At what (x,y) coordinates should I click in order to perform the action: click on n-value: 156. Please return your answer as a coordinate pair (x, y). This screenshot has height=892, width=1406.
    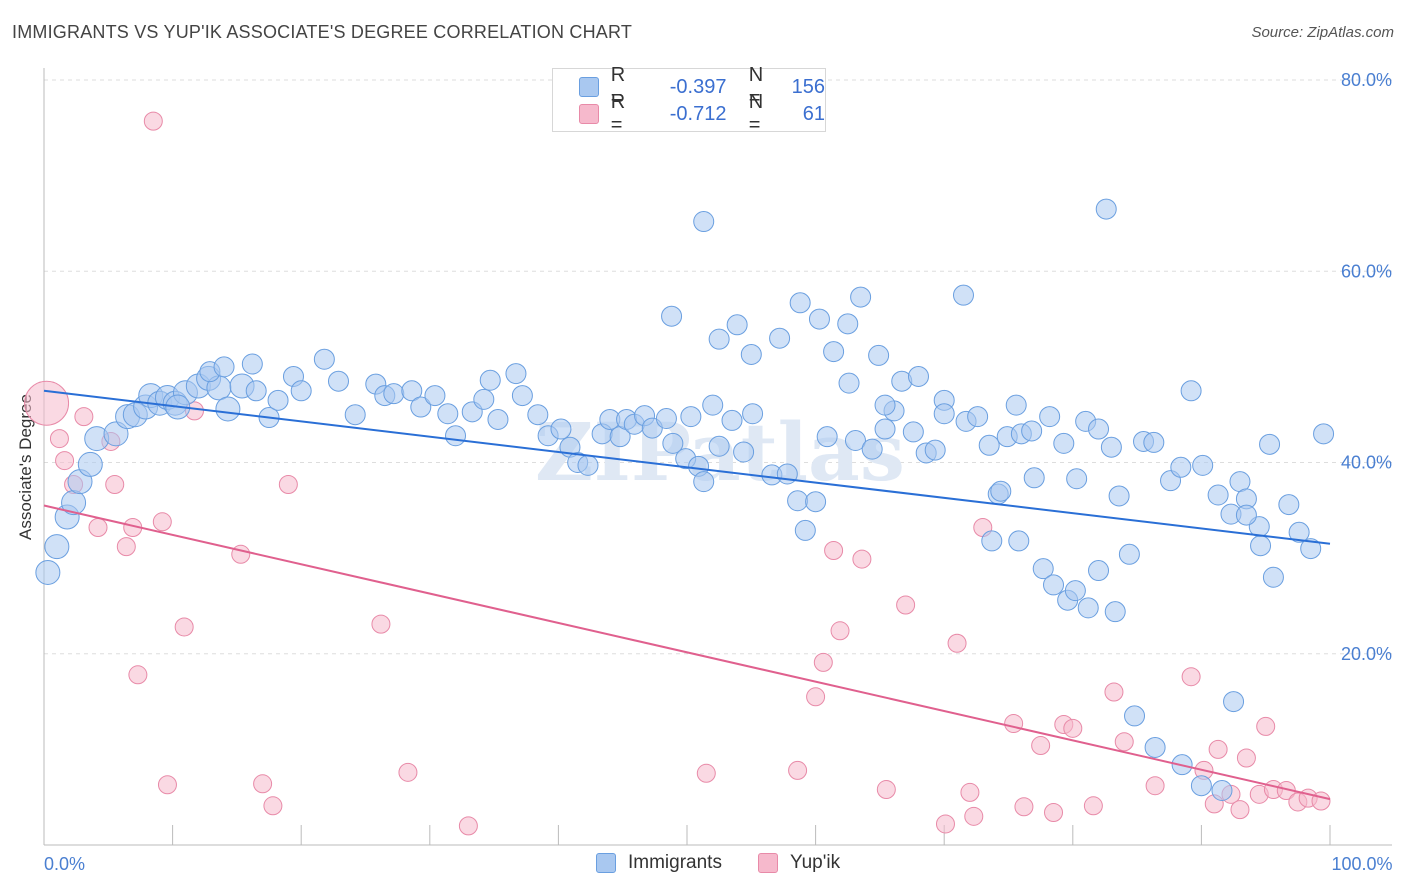
    Looking at the image, I should click on (808, 86).